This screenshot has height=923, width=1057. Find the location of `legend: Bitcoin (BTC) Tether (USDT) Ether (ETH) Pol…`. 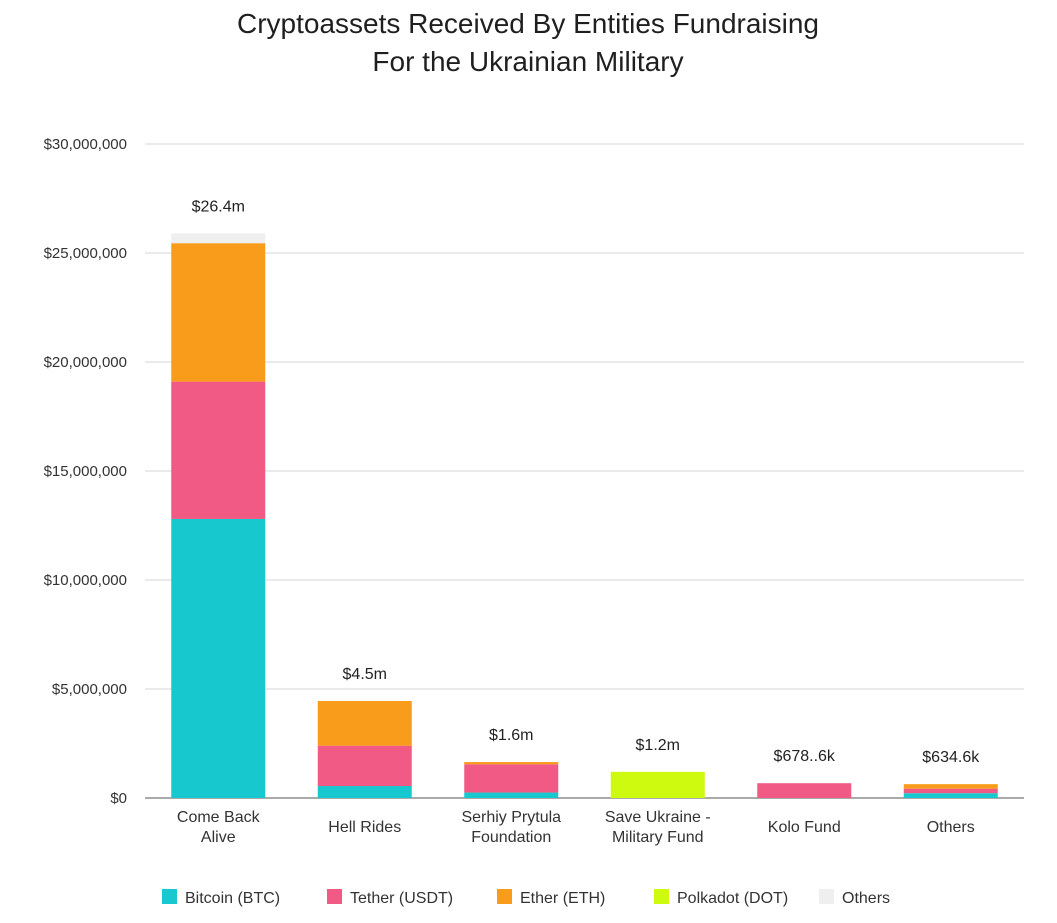

legend: Bitcoin (BTC) Tether (USDT) Ether (ETH) Pol… is located at coordinates (526, 898).